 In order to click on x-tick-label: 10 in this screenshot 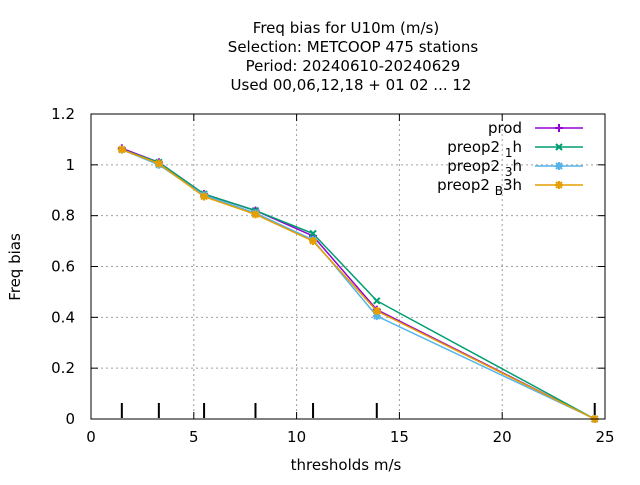, I will do `click(296, 437)`.